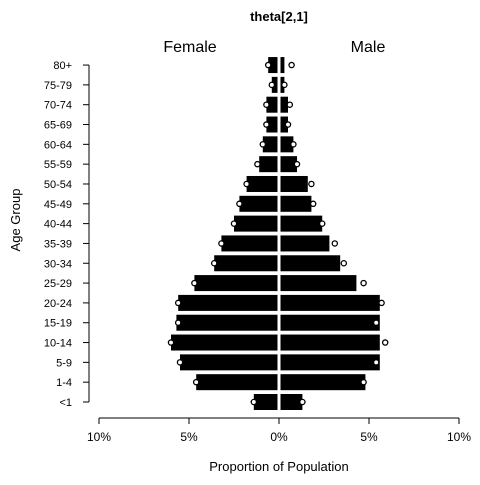  I want to click on y-tick-label: 70-74, so click(58, 106).